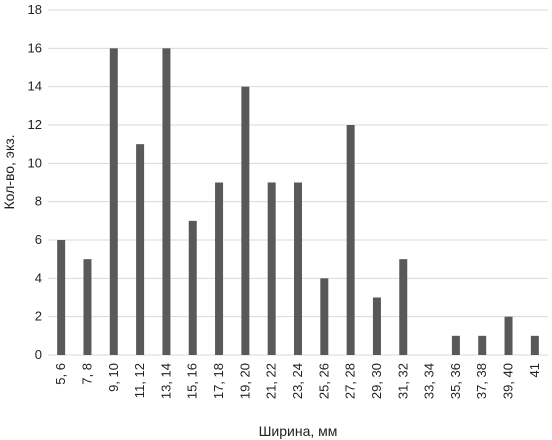 The height and width of the screenshot is (440, 552). Describe the element at coordinates (38, 277) in the screenshot. I see `y-tick-label: 4` at that location.